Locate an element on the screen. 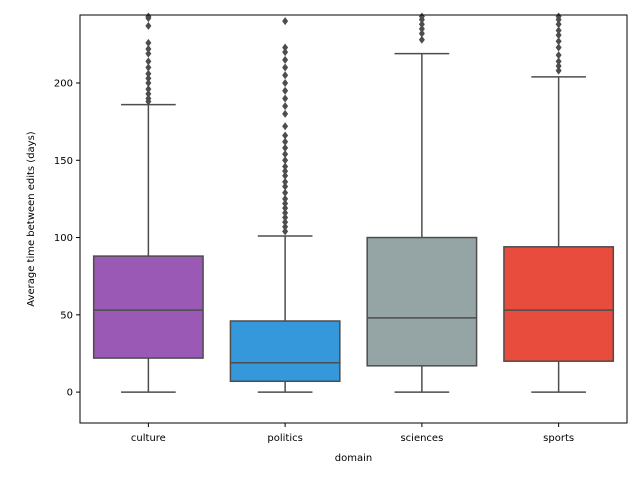 The height and width of the screenshot is (480, 640). box-group-culture is located at coordinates (148, 202).